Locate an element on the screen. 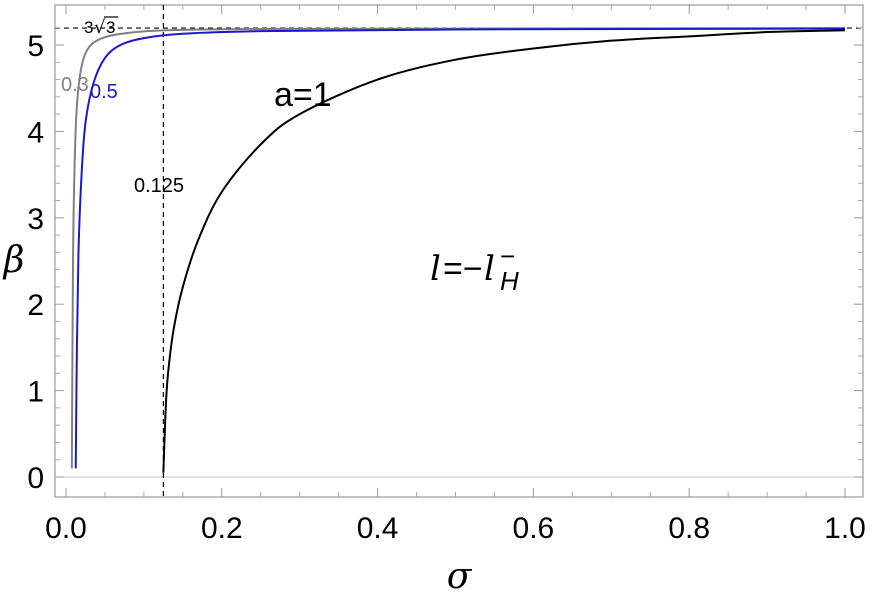 This screenshot has width=872, height=596. asymptote-label-radicand: 3 is located at coordinates (110, 27).